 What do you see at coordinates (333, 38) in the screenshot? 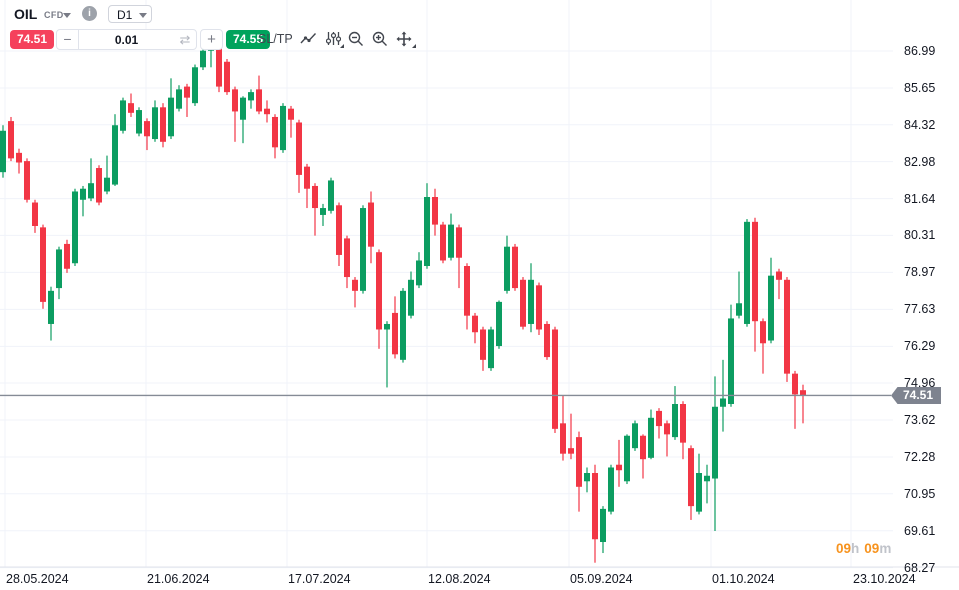
I see `indicators-icon` at bounding box center [333, 38].